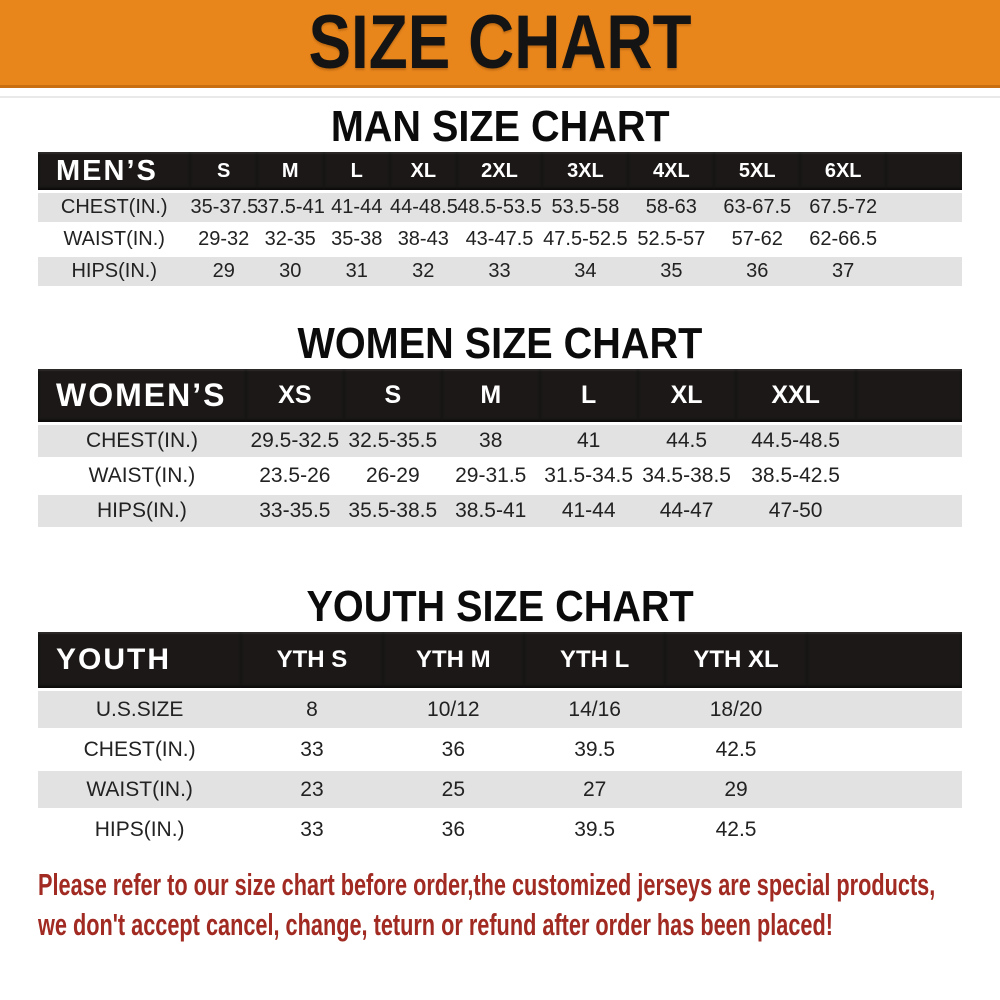 The height and width of the screenshot is (1000, 1000). Describe the element at coordinates (423, 271) in the screenshot. I see `size-cell: 32` at that location.